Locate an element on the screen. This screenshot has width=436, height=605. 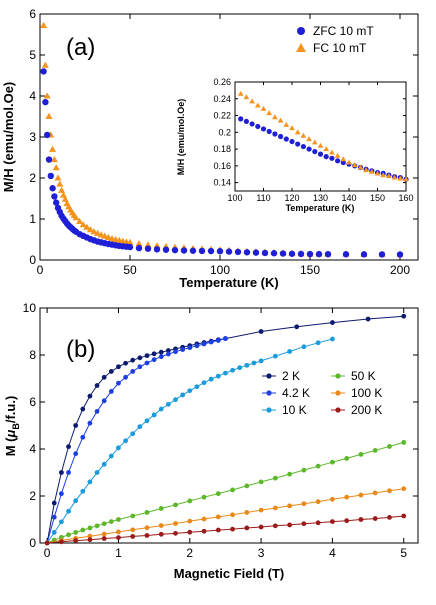
legend-label-100k: 100 K is located at coordinates (366, 393).